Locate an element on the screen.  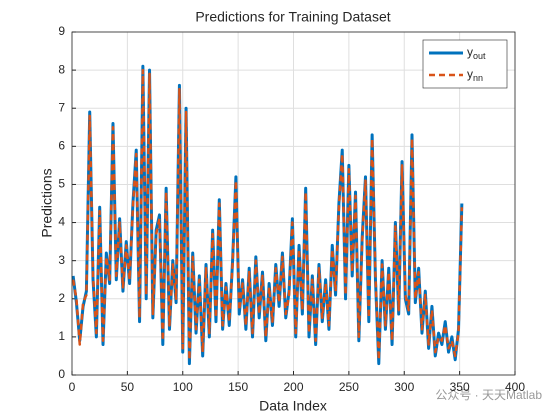
y-tick-label: 3 is located at coordinates (61, 260).